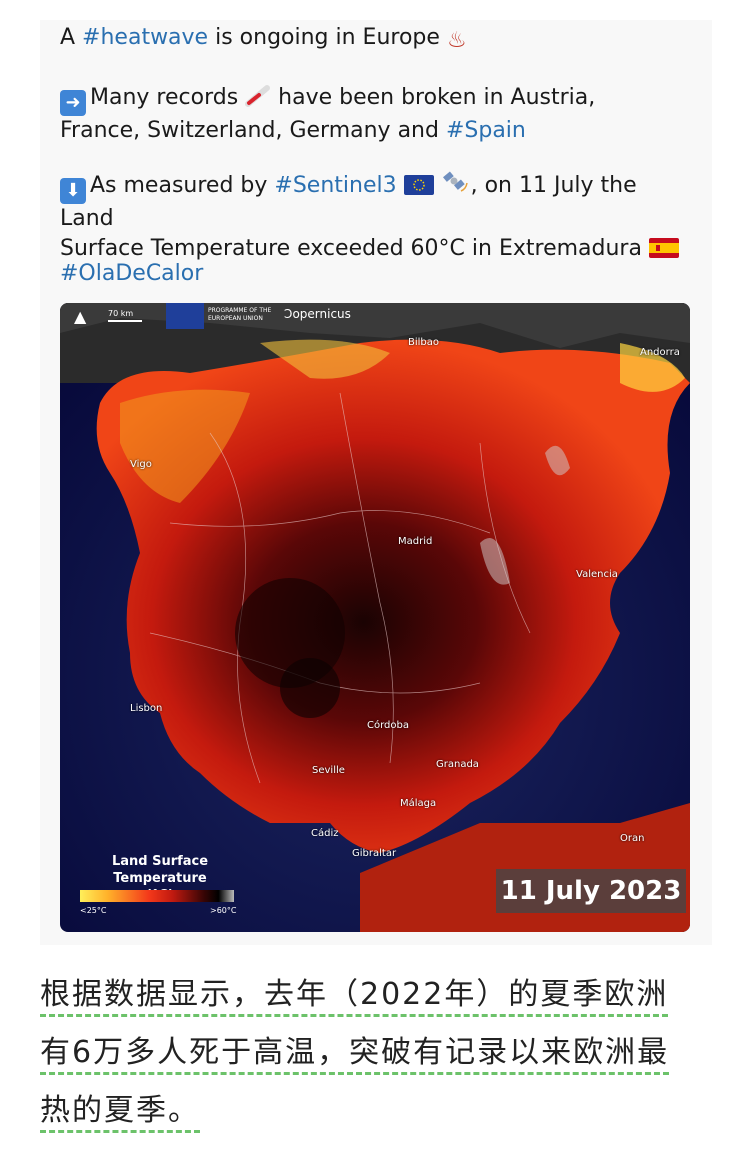  What do you see at coordinates (660, 352) in the screenshot?
I see `city-label: Andorra` at bounding box center [660, 352].